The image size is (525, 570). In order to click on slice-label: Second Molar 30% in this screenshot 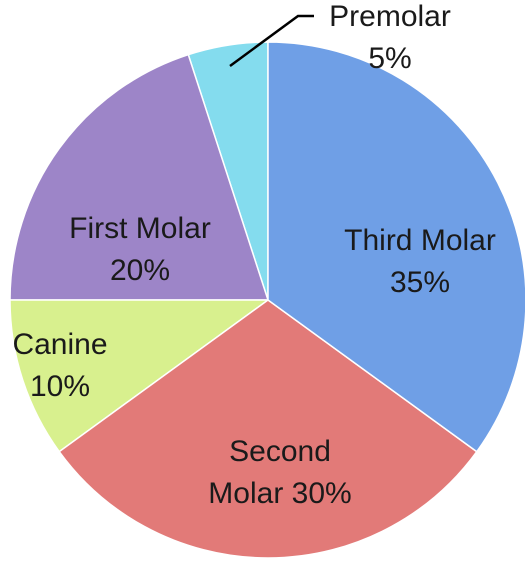, I will do `click(280, 473)`.